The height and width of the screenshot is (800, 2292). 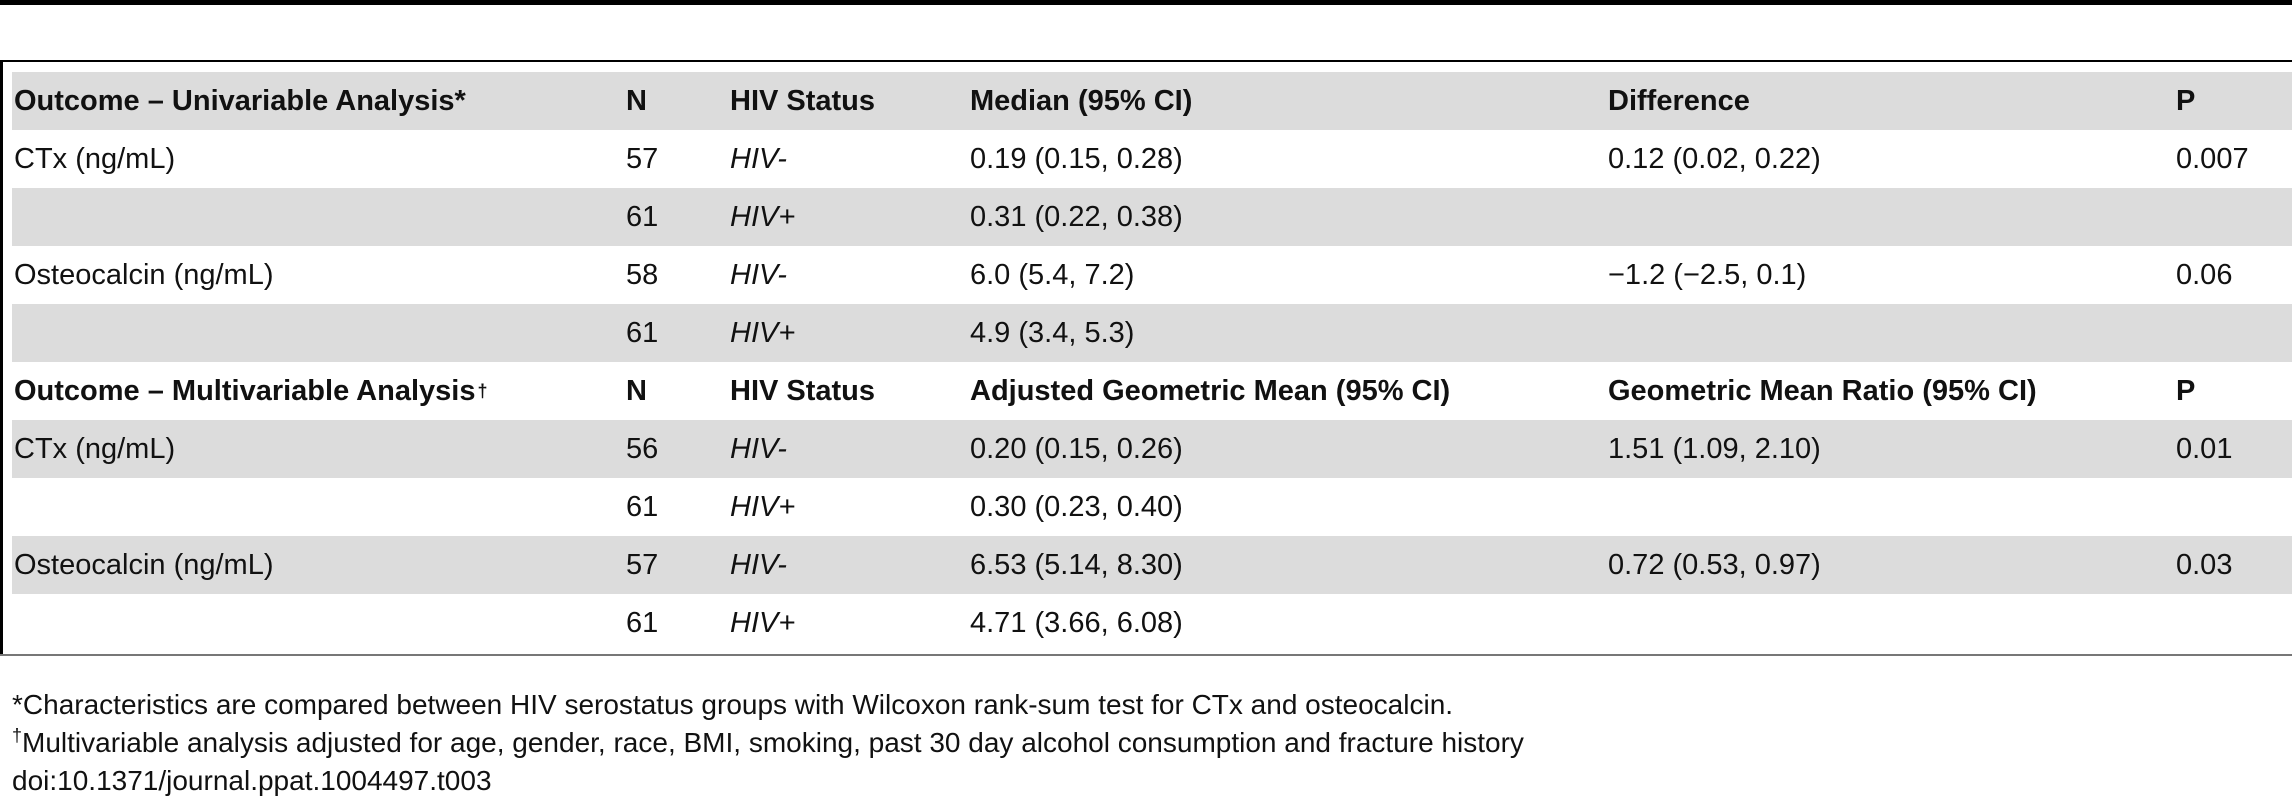 I want to click on table-top-rule, so click(x=1146, y=2).